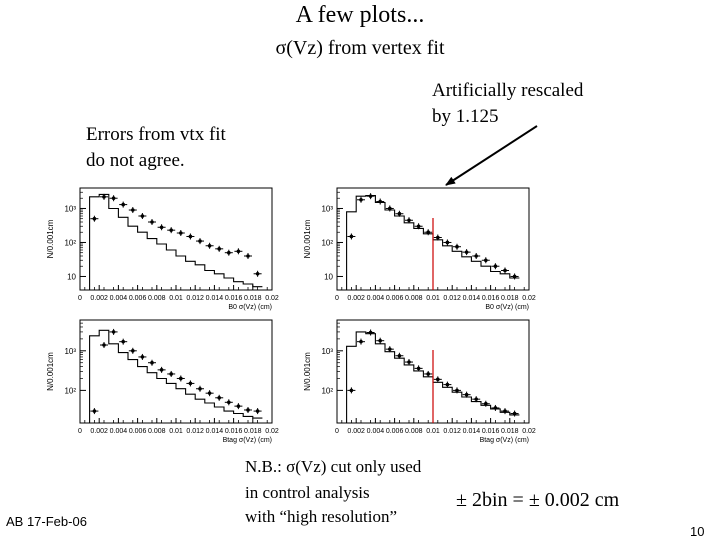  What do you see at coordinates (46, 521) in the screenshot?
I see `footer-author-date: AB 17-Feb-06` at bounding box center [46, 521].